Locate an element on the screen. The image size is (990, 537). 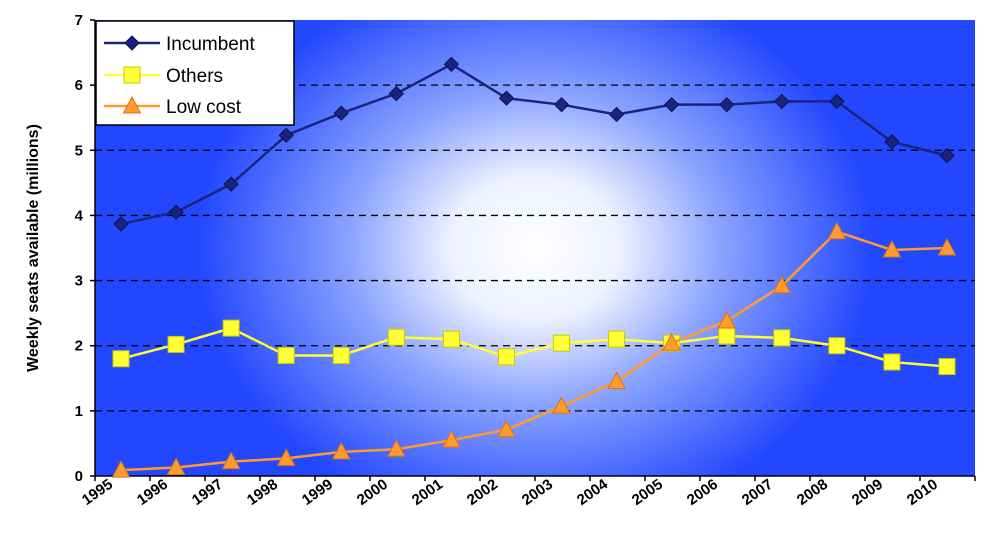
x-tick-label: 2003 is located at coordinates (537, 492).